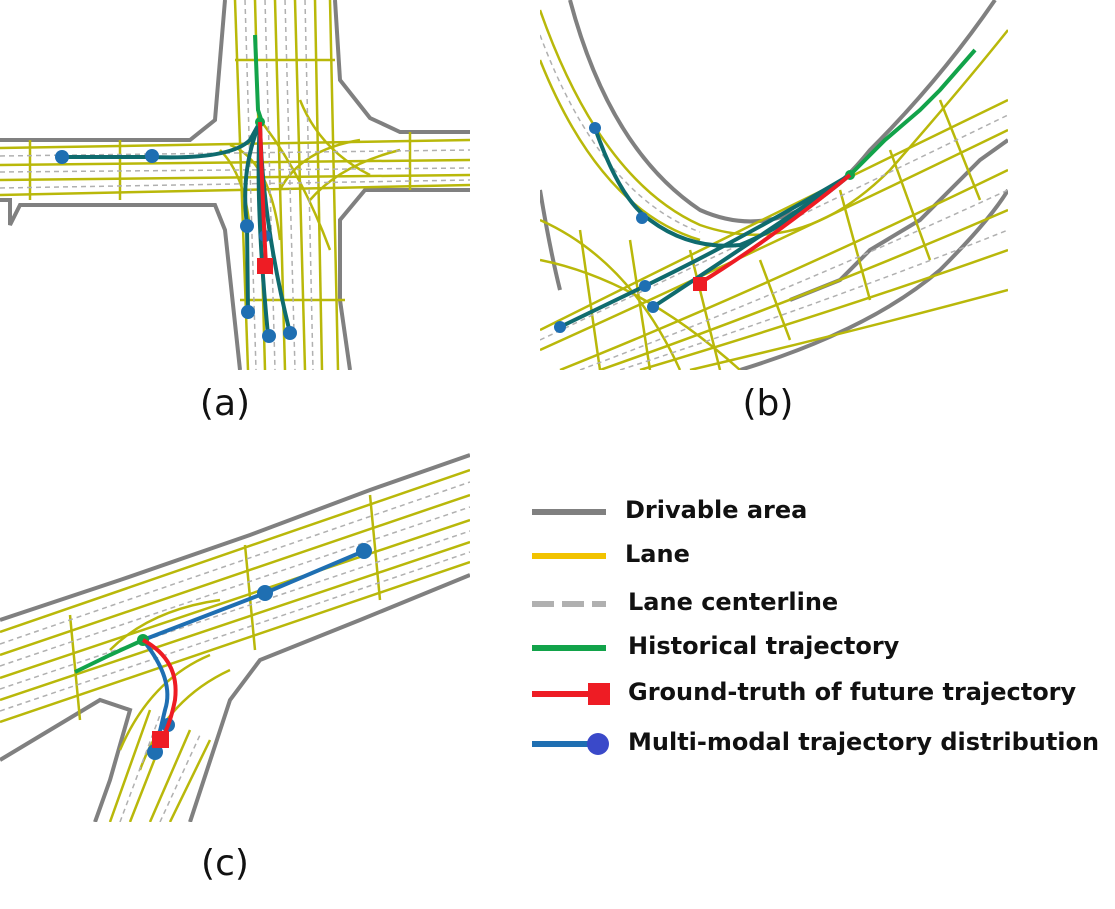 The width and height of the screenshot is (1115, 909). I want to click on legend-item-drivable-area: Drivable area, so click(818, 512).